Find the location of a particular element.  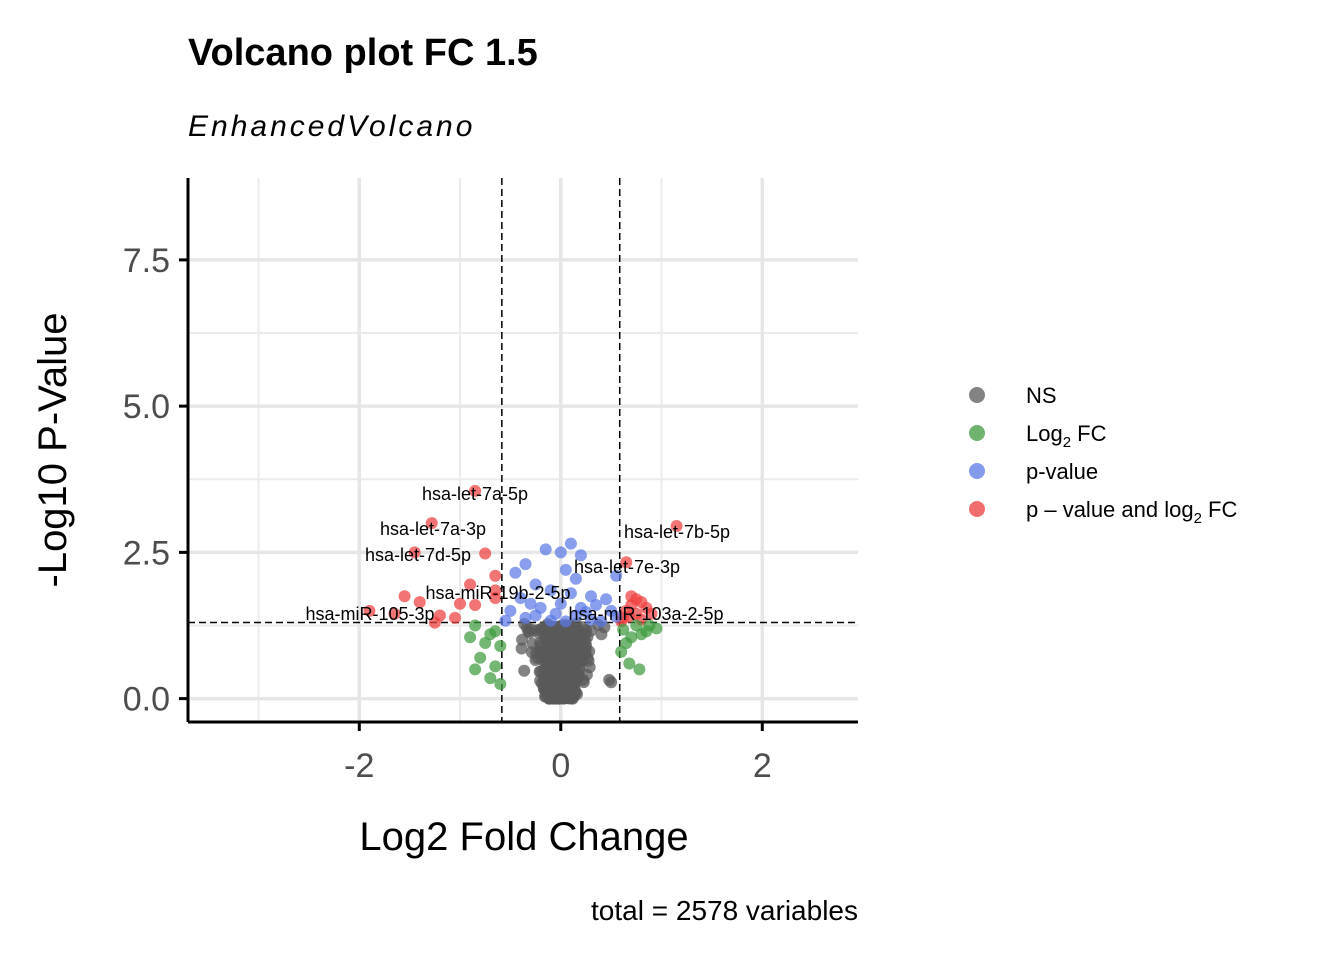

legend-key-p is located at coordinates (977, 471).